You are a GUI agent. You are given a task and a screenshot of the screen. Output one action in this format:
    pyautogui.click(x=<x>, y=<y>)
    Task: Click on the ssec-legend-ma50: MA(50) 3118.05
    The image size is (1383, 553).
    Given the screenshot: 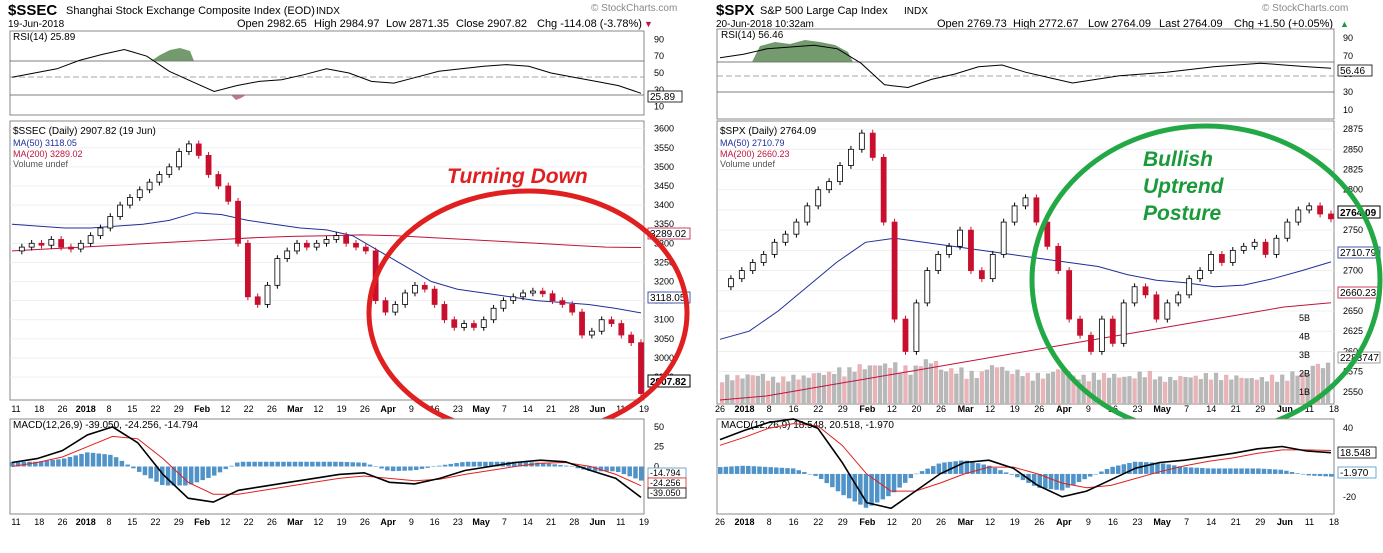 What is the action you would take?
    pyautogui.click(x=45, y=143)
    